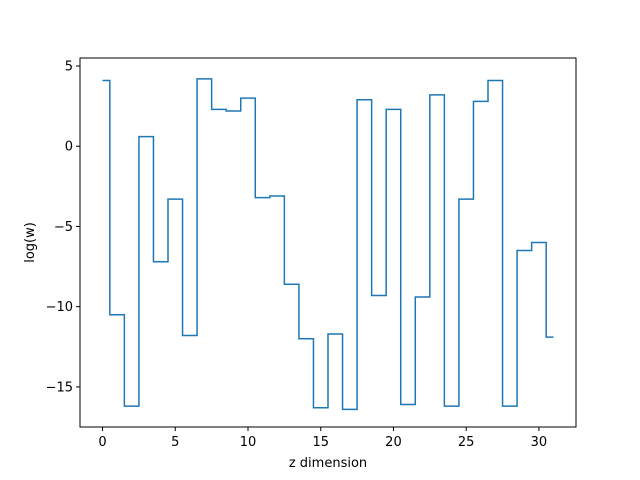  Describe the element at coordinates (466, 442) in the screenshot. I see `x-tick-label: 25` at that location.